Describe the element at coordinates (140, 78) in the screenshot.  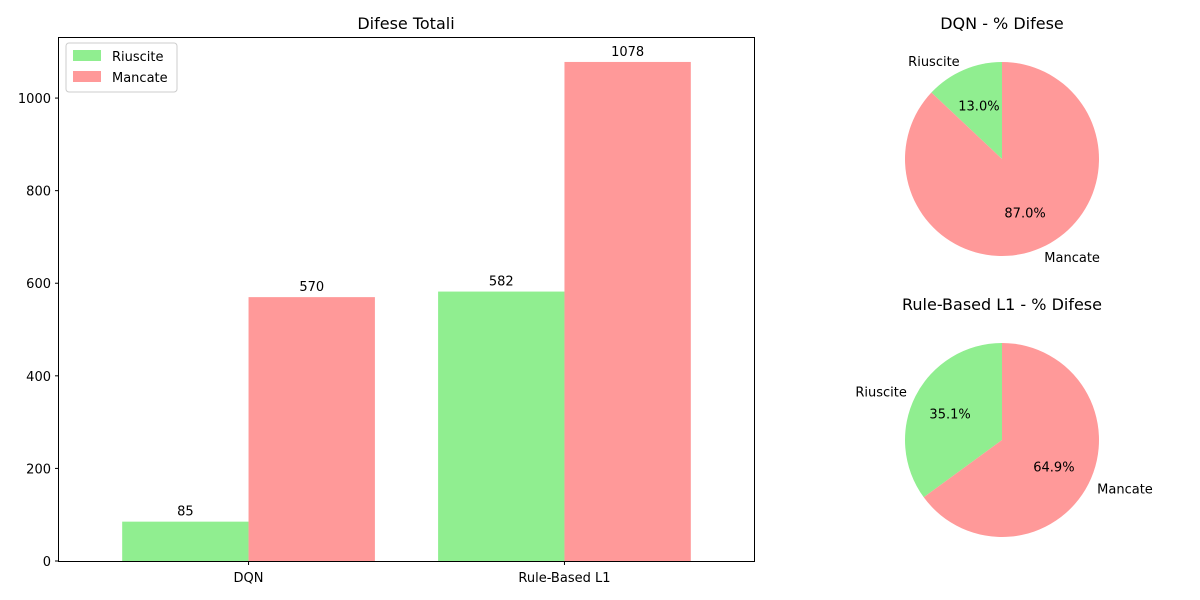
I see `legend-label-mancate: Mancate` at that location.